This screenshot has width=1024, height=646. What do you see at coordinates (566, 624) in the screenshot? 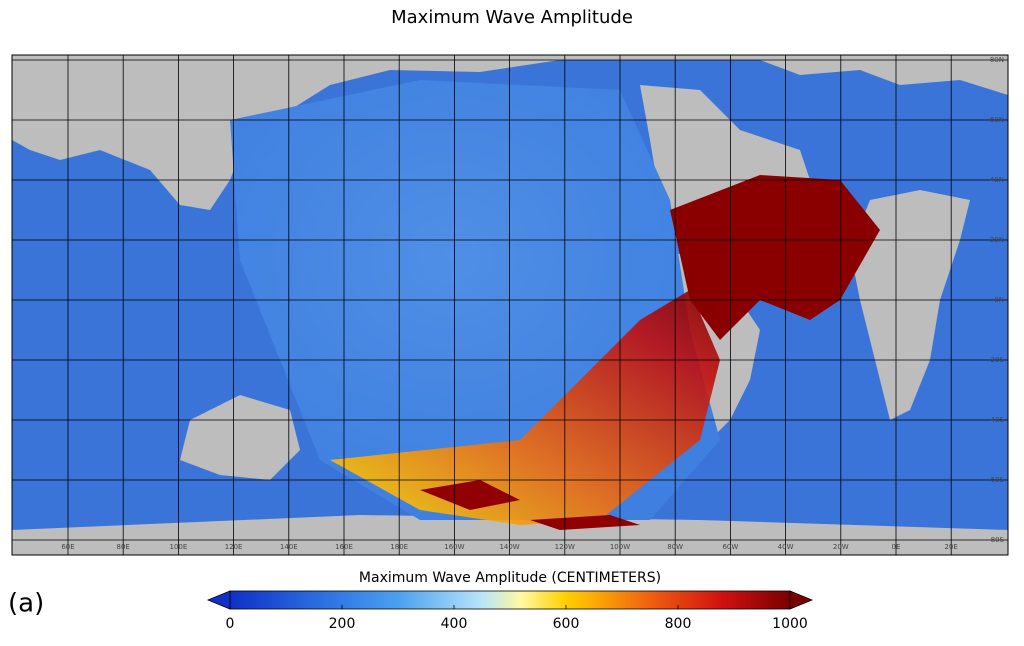
I see `colorbar-tick-label: 600` at bounding box center [566, 624].